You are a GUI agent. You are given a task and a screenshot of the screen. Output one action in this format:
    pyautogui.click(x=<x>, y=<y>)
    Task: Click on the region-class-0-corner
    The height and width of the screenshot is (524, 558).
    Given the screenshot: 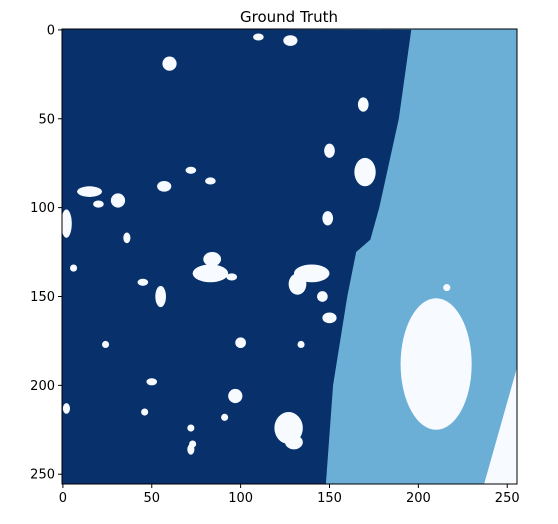 What is the action you would take?
    pyautogui.click(x=500, y=425)
    